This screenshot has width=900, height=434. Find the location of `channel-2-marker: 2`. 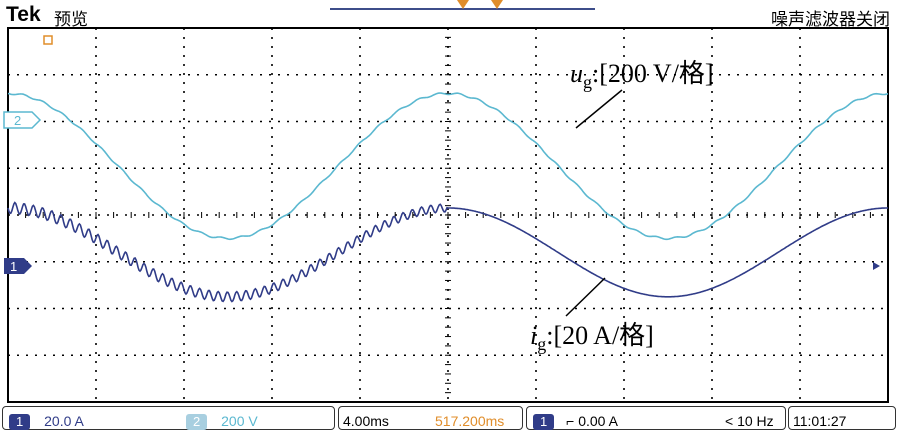

channel-2-marker: 2 is located at coordinates (22, 120).